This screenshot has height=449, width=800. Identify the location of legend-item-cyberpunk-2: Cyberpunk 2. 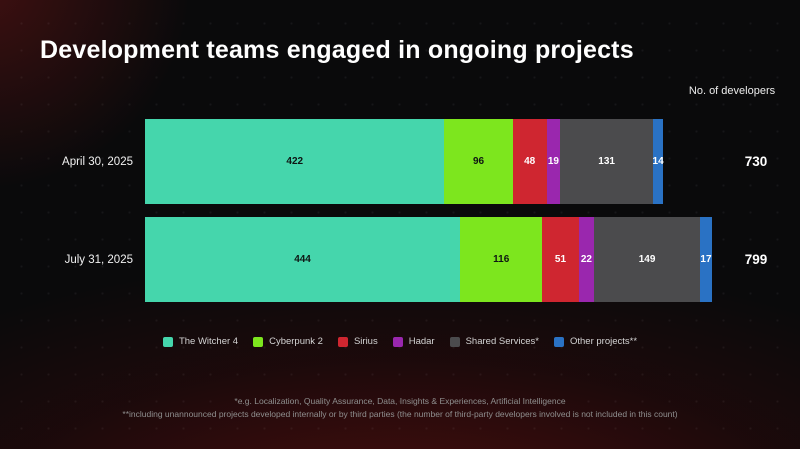
(288, 341).